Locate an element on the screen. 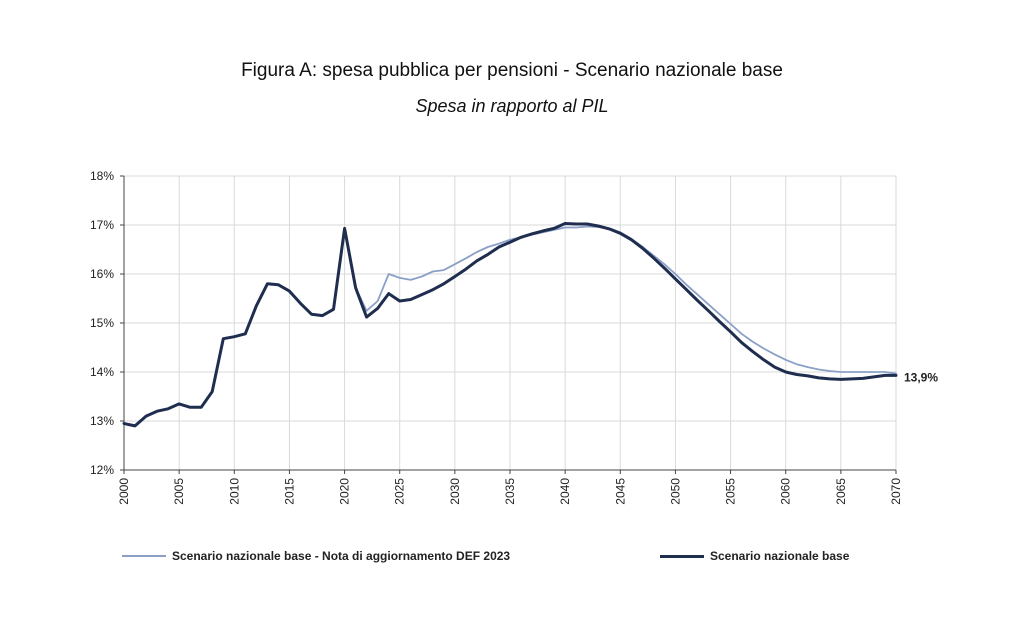 The image size is (1024, 619). legend-swatch-base is located at coordinates (682, 556).